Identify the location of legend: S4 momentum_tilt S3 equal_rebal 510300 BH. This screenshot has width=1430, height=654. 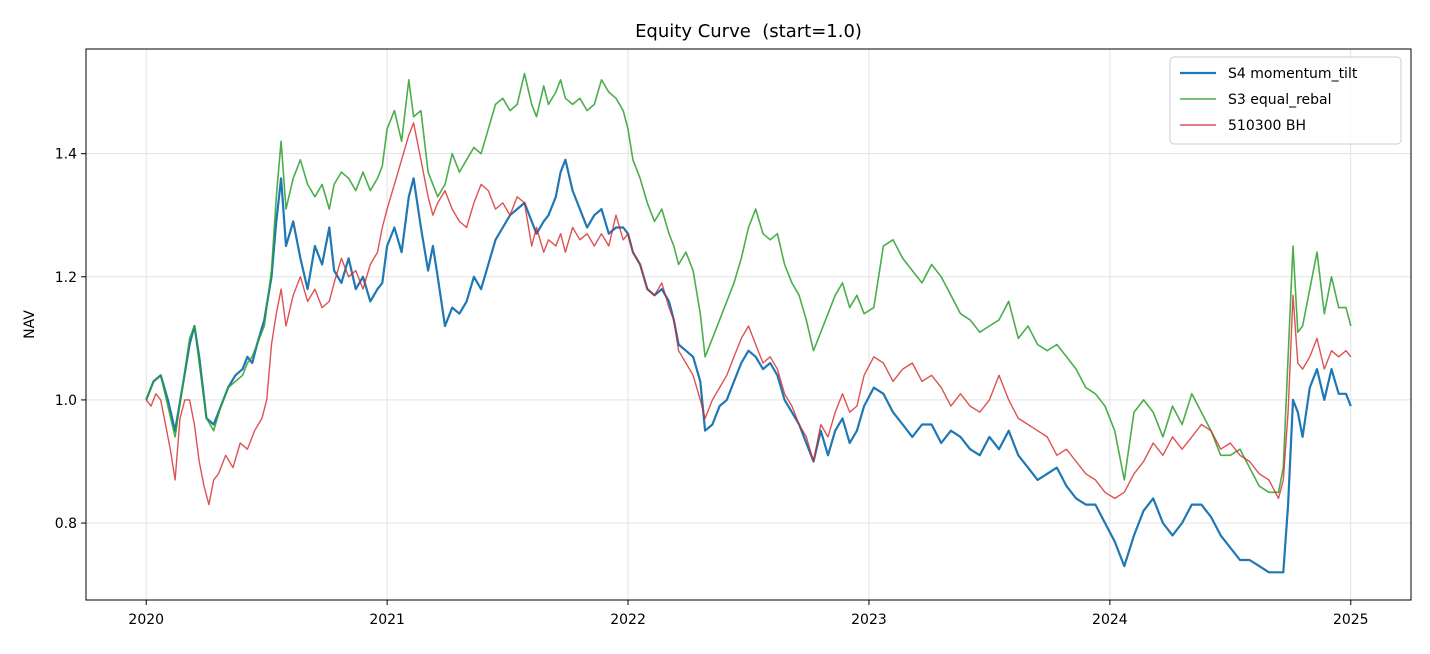
(1285, 100).